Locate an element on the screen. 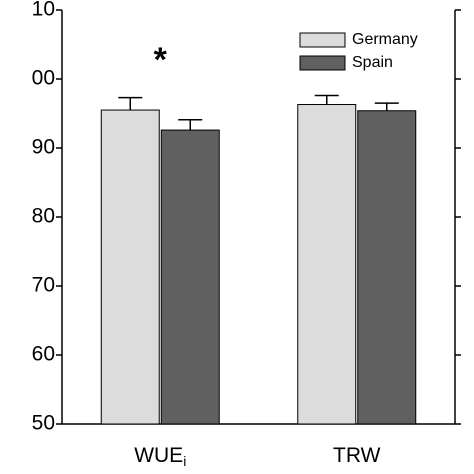 The image size is (474, 474). y-tick-label: 50 is located at coordinates (43, 423).